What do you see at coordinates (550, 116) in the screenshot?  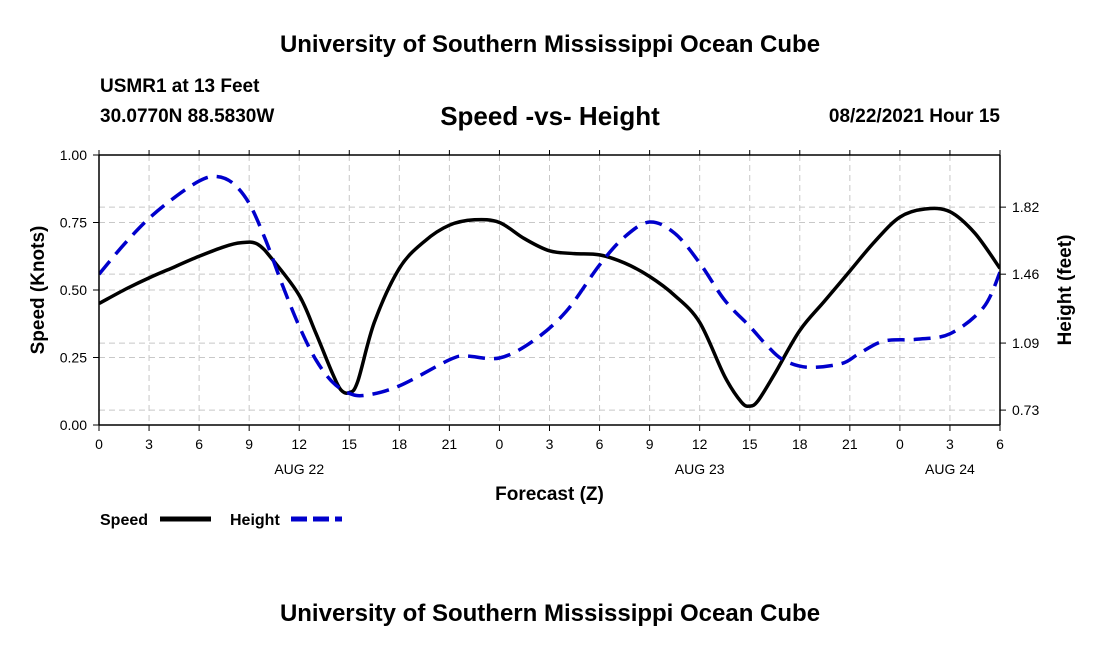 I see `chart-subtitle: Speed -vs- Height` at bounding box center [550, 116].